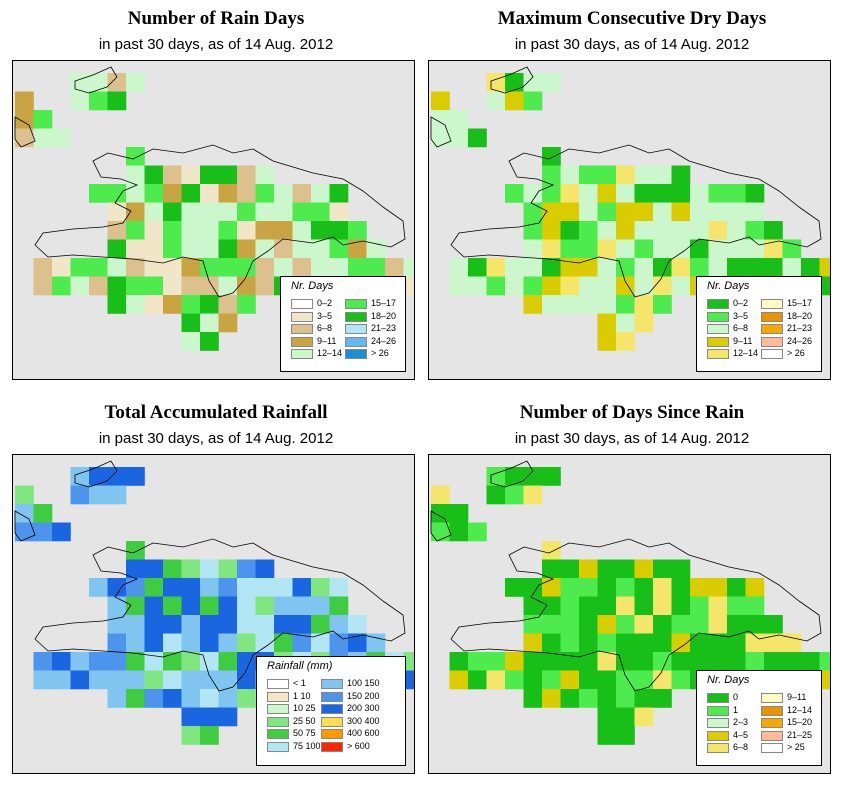 This screenshot has width=853, height=793. Describe the element at coordinates (330, 353) in the screenshot. I see `legend-label: 12–14` at that location.